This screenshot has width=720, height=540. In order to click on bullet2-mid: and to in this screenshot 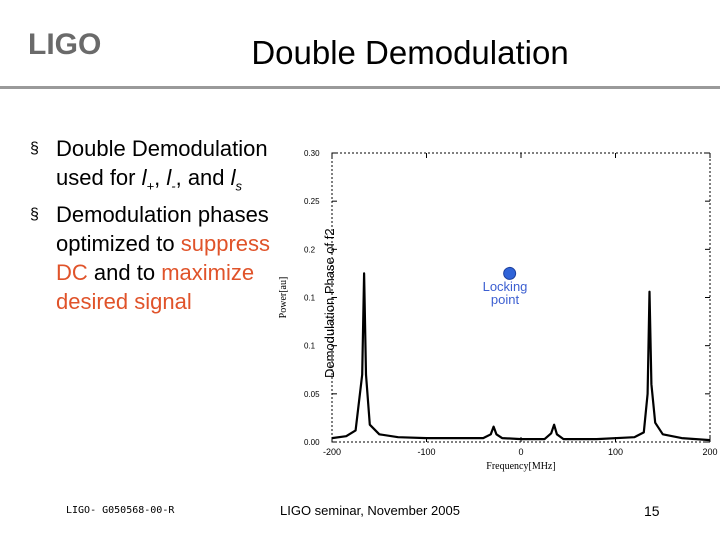, I will do `click(124, 273)`.